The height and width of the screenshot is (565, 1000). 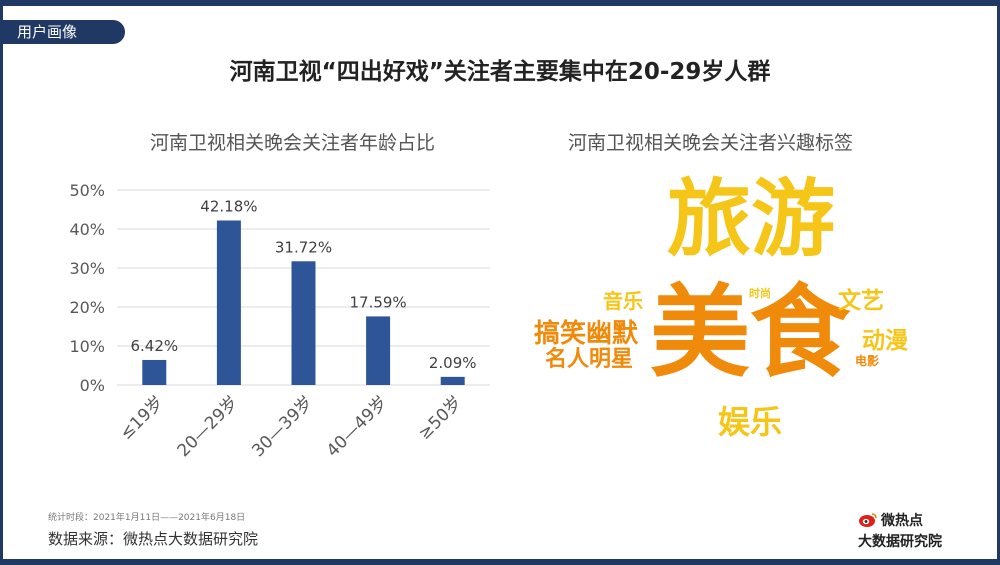 I want to click on data-label: 17.59%, so click(x=377, y=302).